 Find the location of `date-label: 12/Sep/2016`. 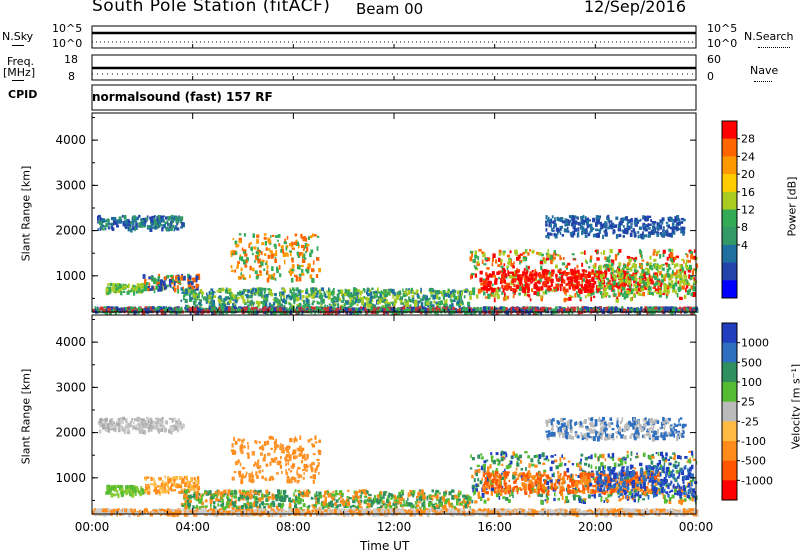

date-label: 12/Sep/2016 is located at coordinates (635, 8).